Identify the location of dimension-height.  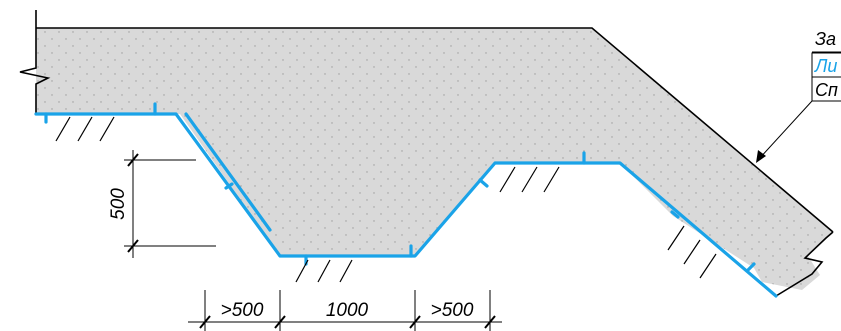
(170, 204).